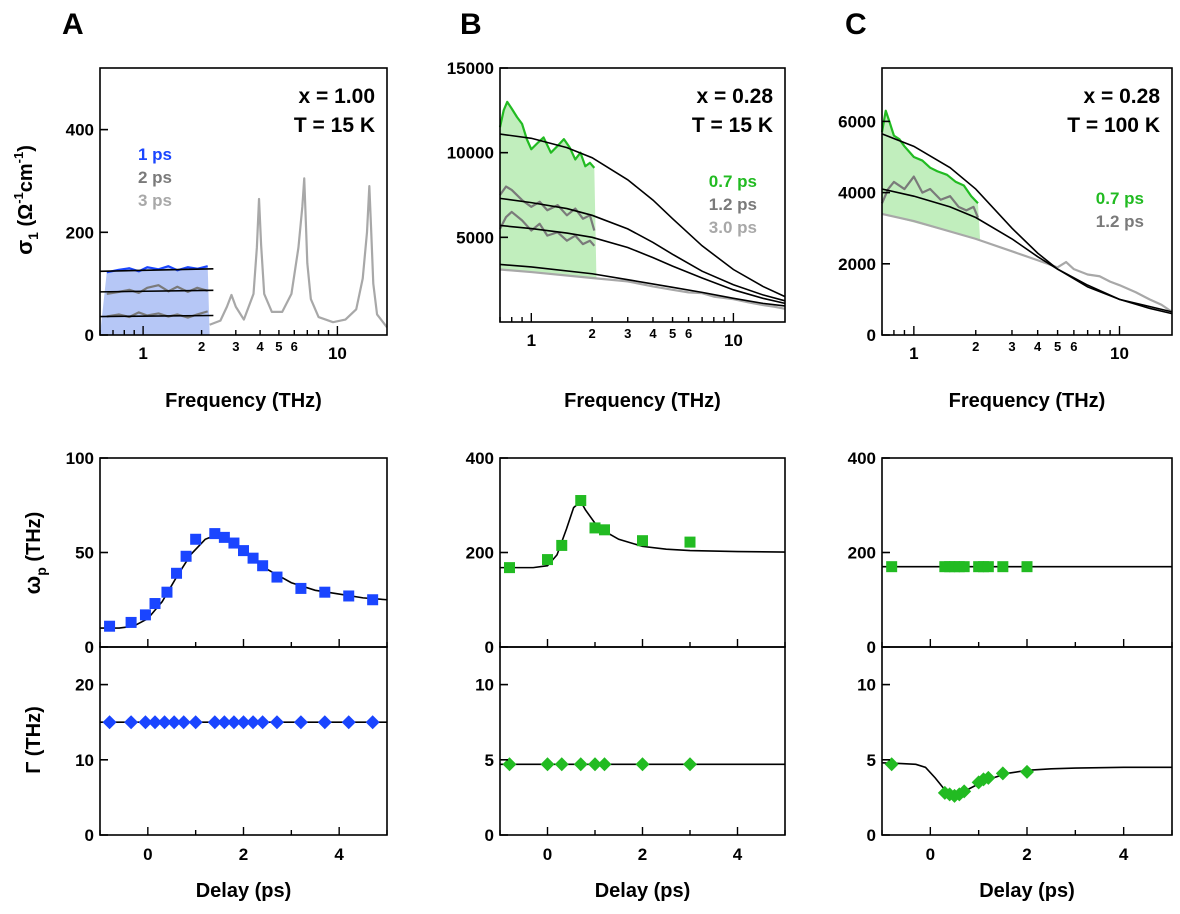 The width and height of the screenshot is (1180, 914). What do you see at coordinates (339, 854) in the screenshot?
I see `xtick-label-A-bot-2: 4` at bounding box center [339, 854].